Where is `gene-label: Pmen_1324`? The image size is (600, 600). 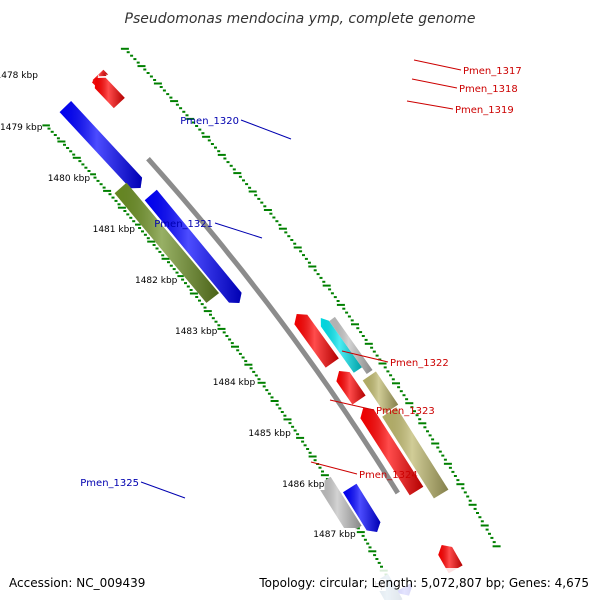 gene-label: Pmen_1324 is located at coordinates (388, 475).